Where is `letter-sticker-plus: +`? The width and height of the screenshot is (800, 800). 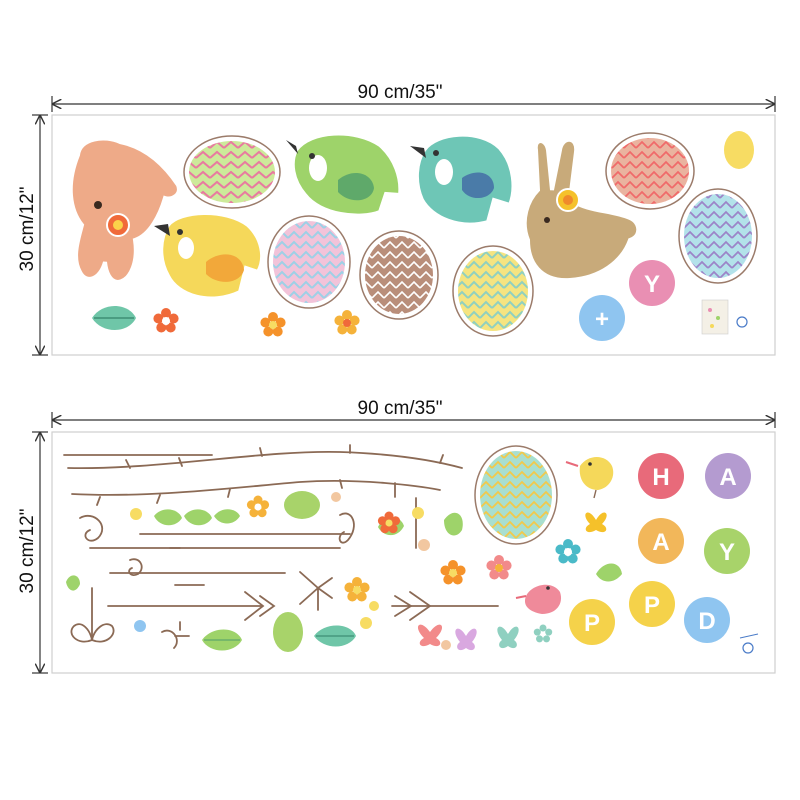
letter-sticker-plus: + is located at coordinates (602, 318).